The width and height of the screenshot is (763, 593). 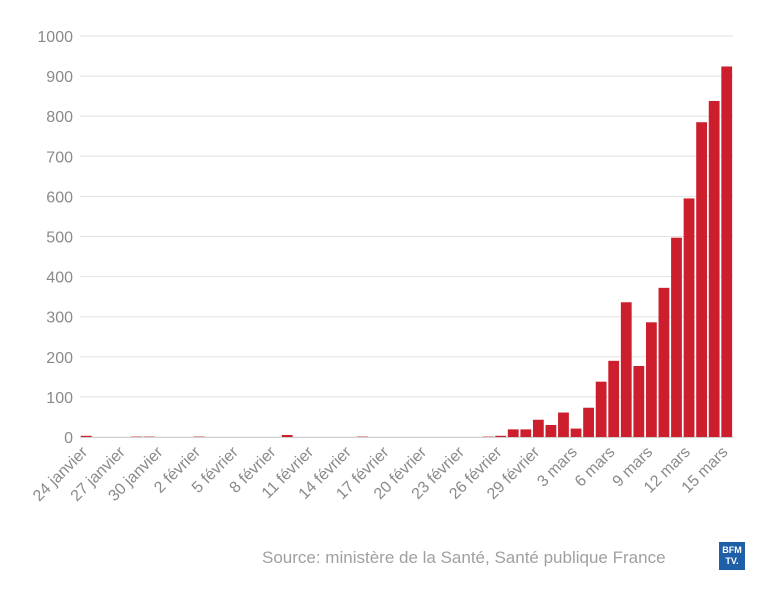 What do you see at coordinates (59, 197) in the screenshot?
I see `y-tick-label: 600` at bounding box center [59, 197].